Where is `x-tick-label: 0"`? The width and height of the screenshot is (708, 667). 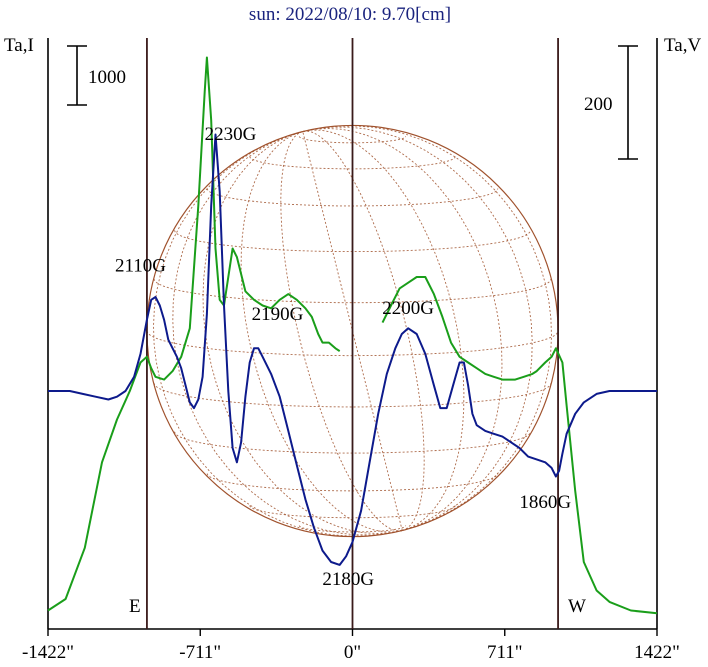 x-tick-label: 0" is located at coordinates (352, 652).